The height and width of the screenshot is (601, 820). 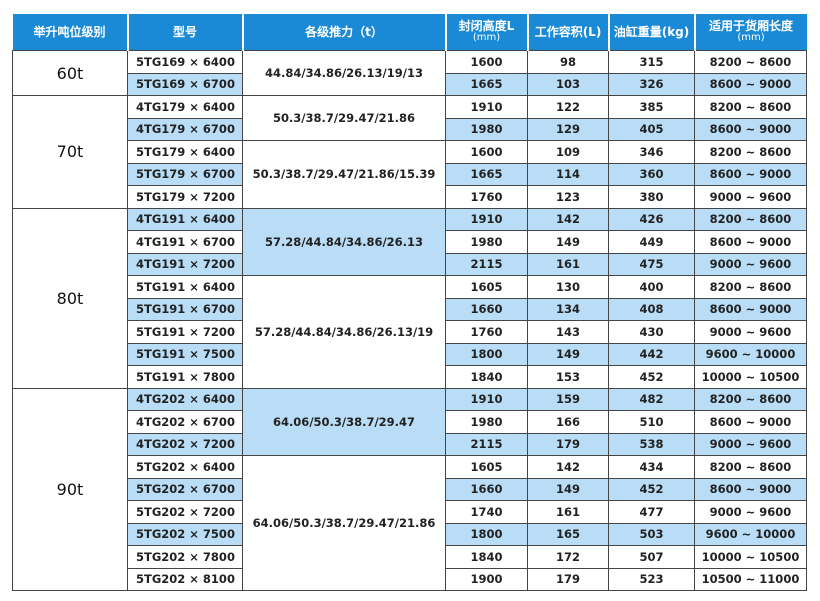 I want to click on weight-cell: 346, so click(x=651, y=152).